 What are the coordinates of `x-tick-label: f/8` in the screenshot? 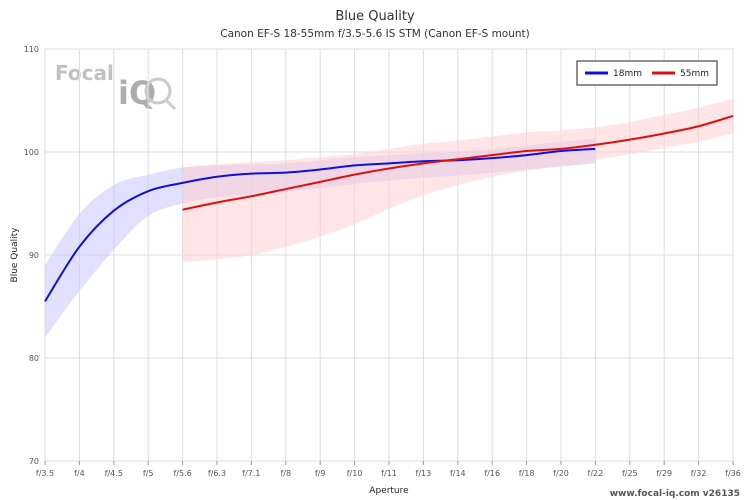 It's located at (285, 473).